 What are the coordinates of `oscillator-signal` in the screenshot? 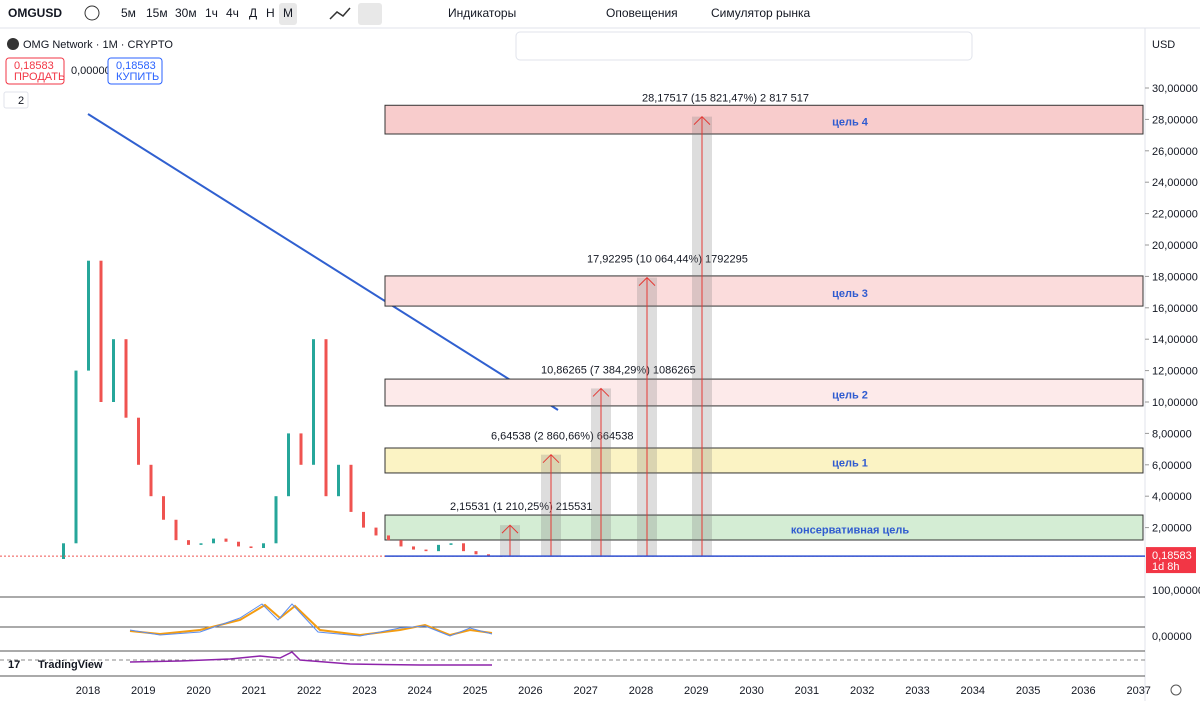 It's located at (311, 620).